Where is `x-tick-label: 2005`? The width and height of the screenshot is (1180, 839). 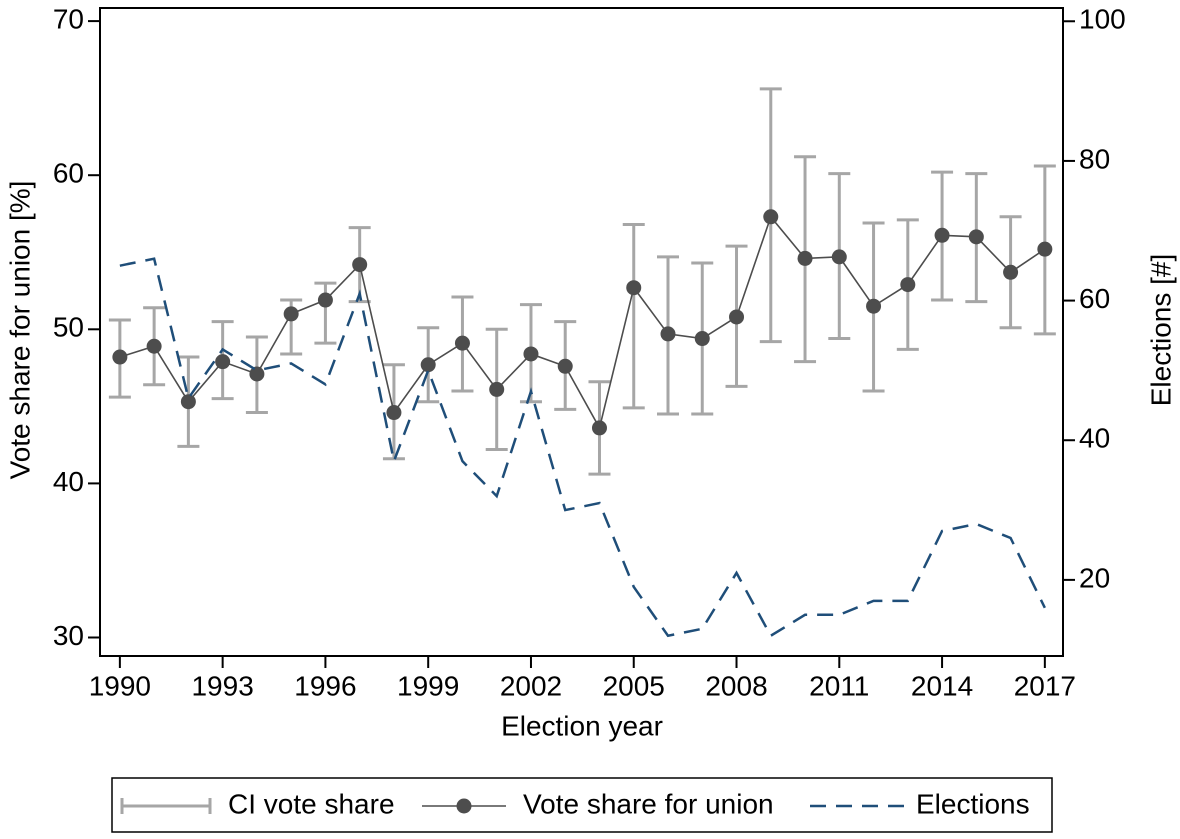
x-tick-label: 2005 is located at coordinates (634, 685).